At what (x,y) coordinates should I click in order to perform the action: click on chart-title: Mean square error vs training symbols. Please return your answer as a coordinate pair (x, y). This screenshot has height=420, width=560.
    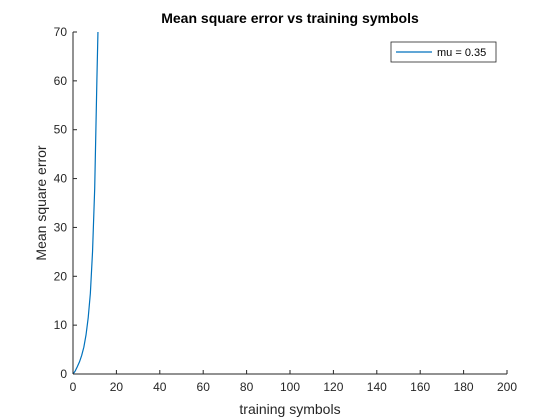
    Looking at the image, I should click on (290, 18).